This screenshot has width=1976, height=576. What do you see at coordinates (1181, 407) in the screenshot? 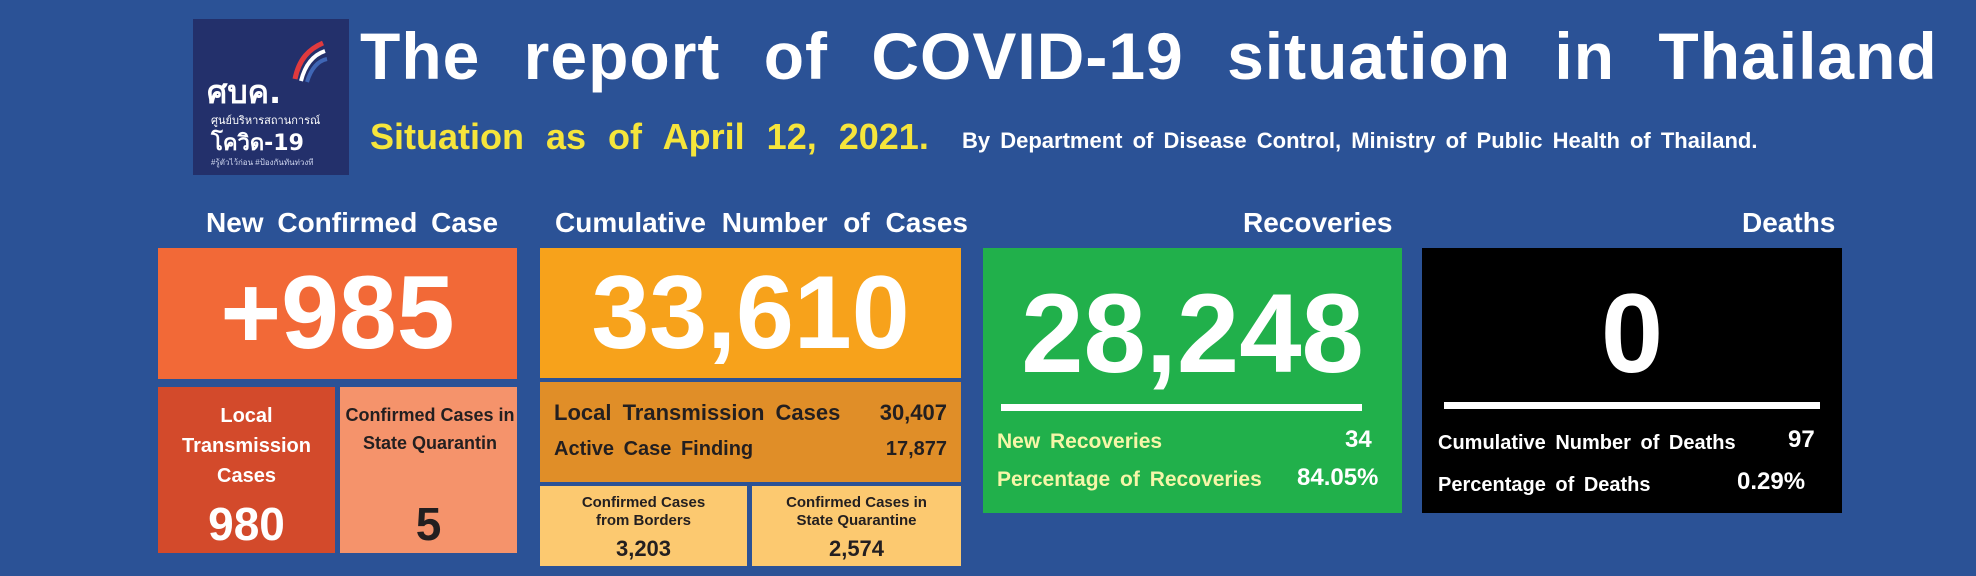
I see `recoveries-divider` at bounding box center [1181, 407].